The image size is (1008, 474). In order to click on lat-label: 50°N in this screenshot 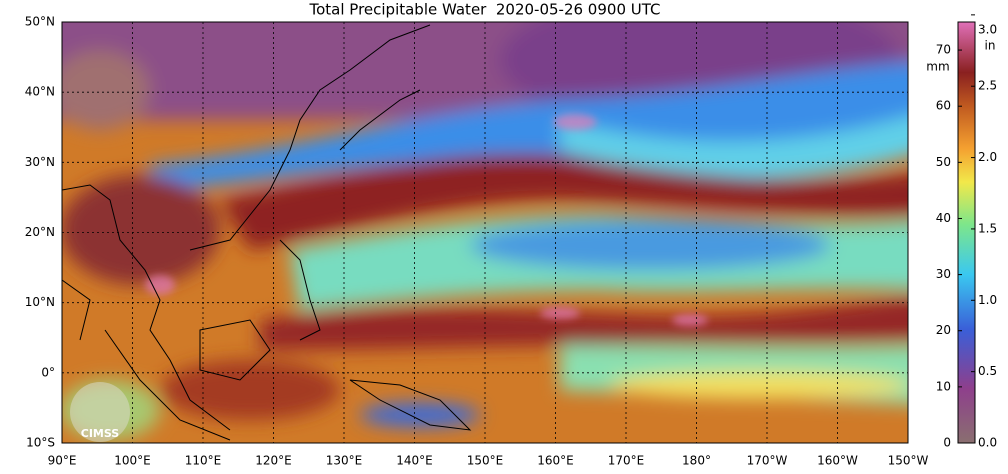, I will do `click(40, 22)`.